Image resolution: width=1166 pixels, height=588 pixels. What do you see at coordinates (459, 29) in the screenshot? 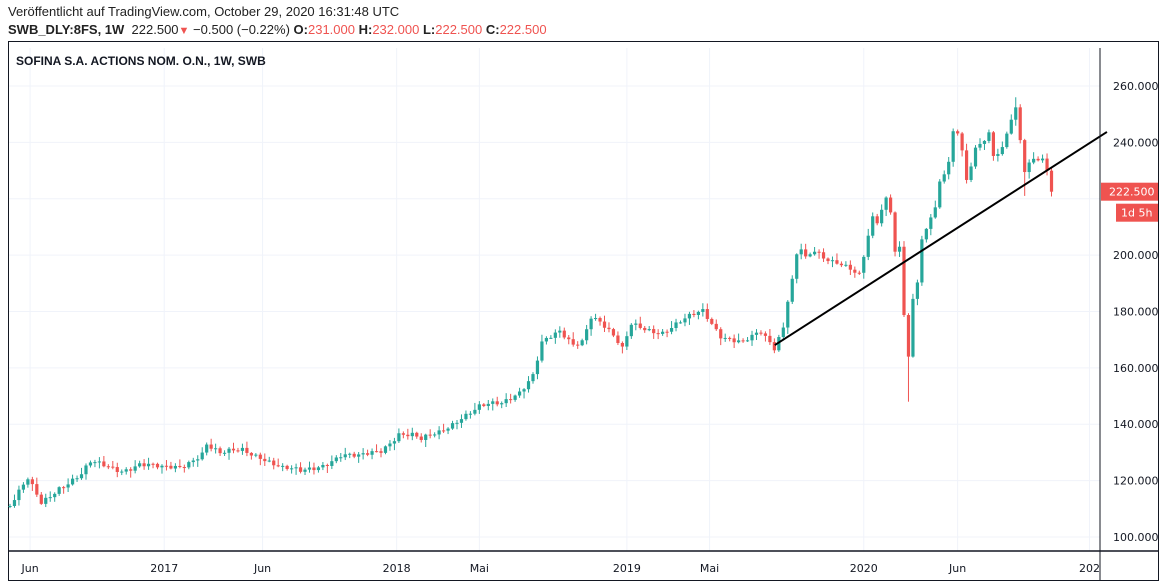
I see `low-value: 222.500` at bounding box center [459, 29].